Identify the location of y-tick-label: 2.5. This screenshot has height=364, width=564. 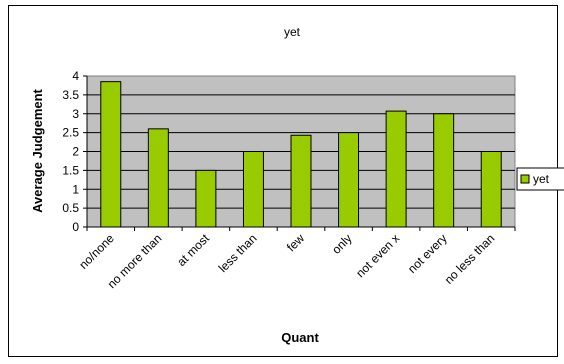
(70, 133).